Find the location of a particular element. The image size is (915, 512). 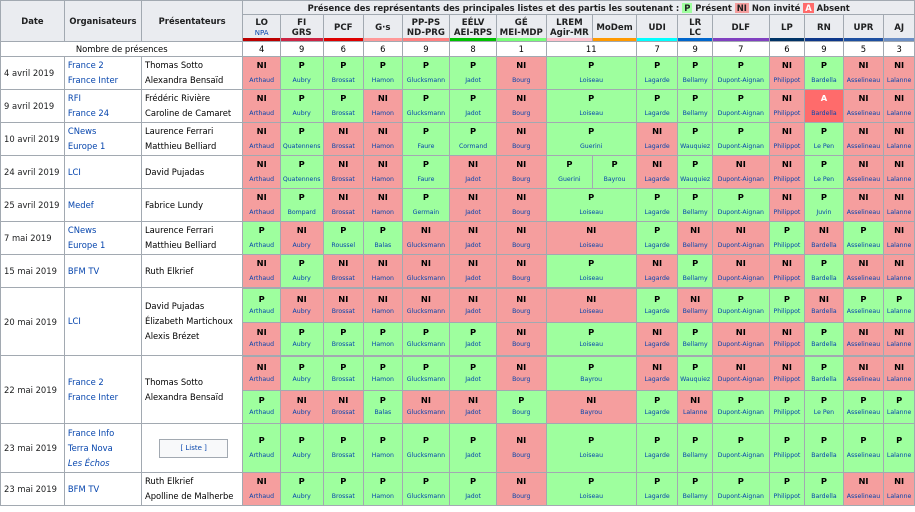

organiser-link: France 24 is located at coordinates (88, 113).